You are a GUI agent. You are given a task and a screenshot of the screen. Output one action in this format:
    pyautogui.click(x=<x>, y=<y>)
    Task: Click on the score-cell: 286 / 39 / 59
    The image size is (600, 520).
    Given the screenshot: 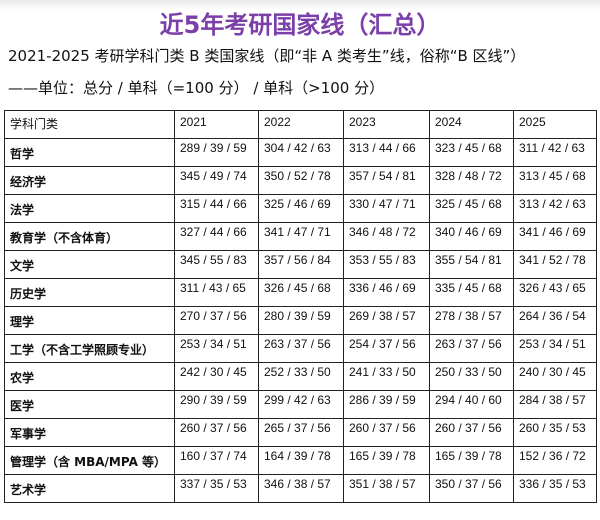 What is the action you would take?
    pyautogui.click(x=386, y=404)
    